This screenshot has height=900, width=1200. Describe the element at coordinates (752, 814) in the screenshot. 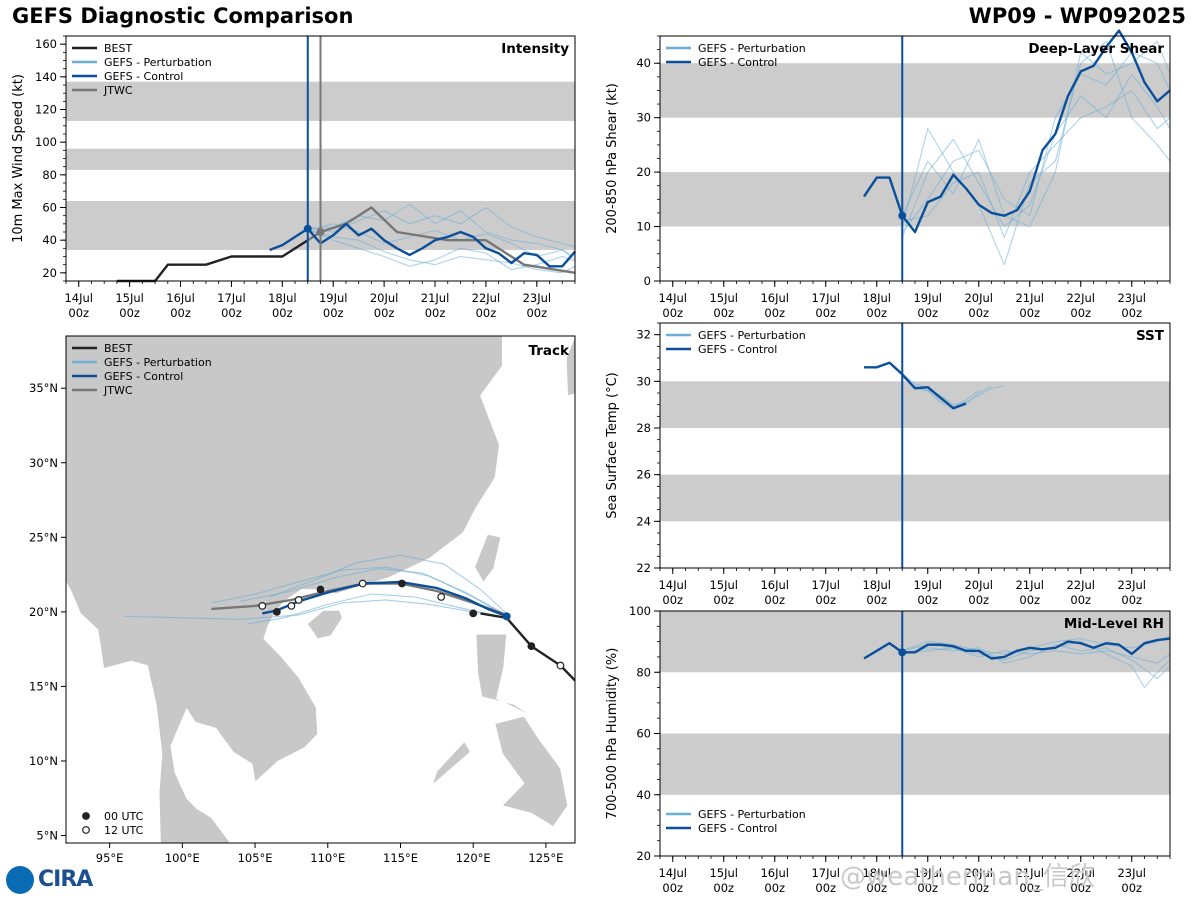

I see `rh-legend-label: GEFS - Perturbation` at that location.